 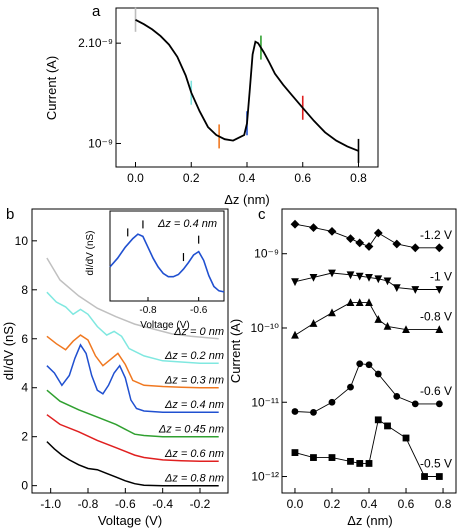 What do you see at coordinates (194, 454) in the screenshot?
I see `panel-b-series-label: Δz = 0.6 nm` at bounding box center [194, 454].